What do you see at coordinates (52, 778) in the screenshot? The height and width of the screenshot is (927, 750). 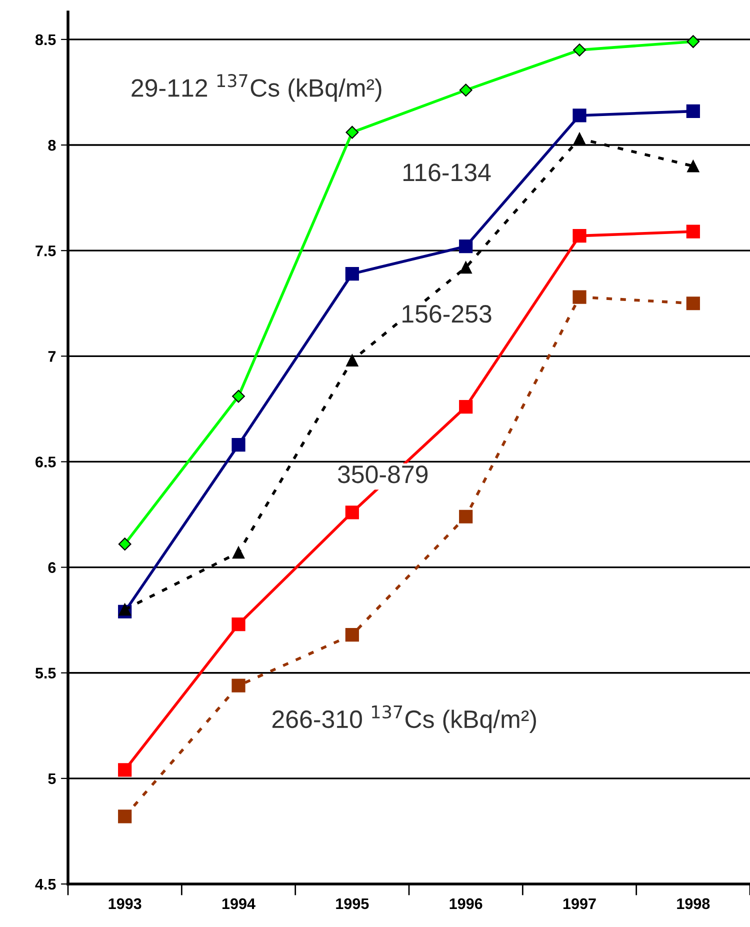 I see `y-tick-label: 5` at bounding box center [52, 778].